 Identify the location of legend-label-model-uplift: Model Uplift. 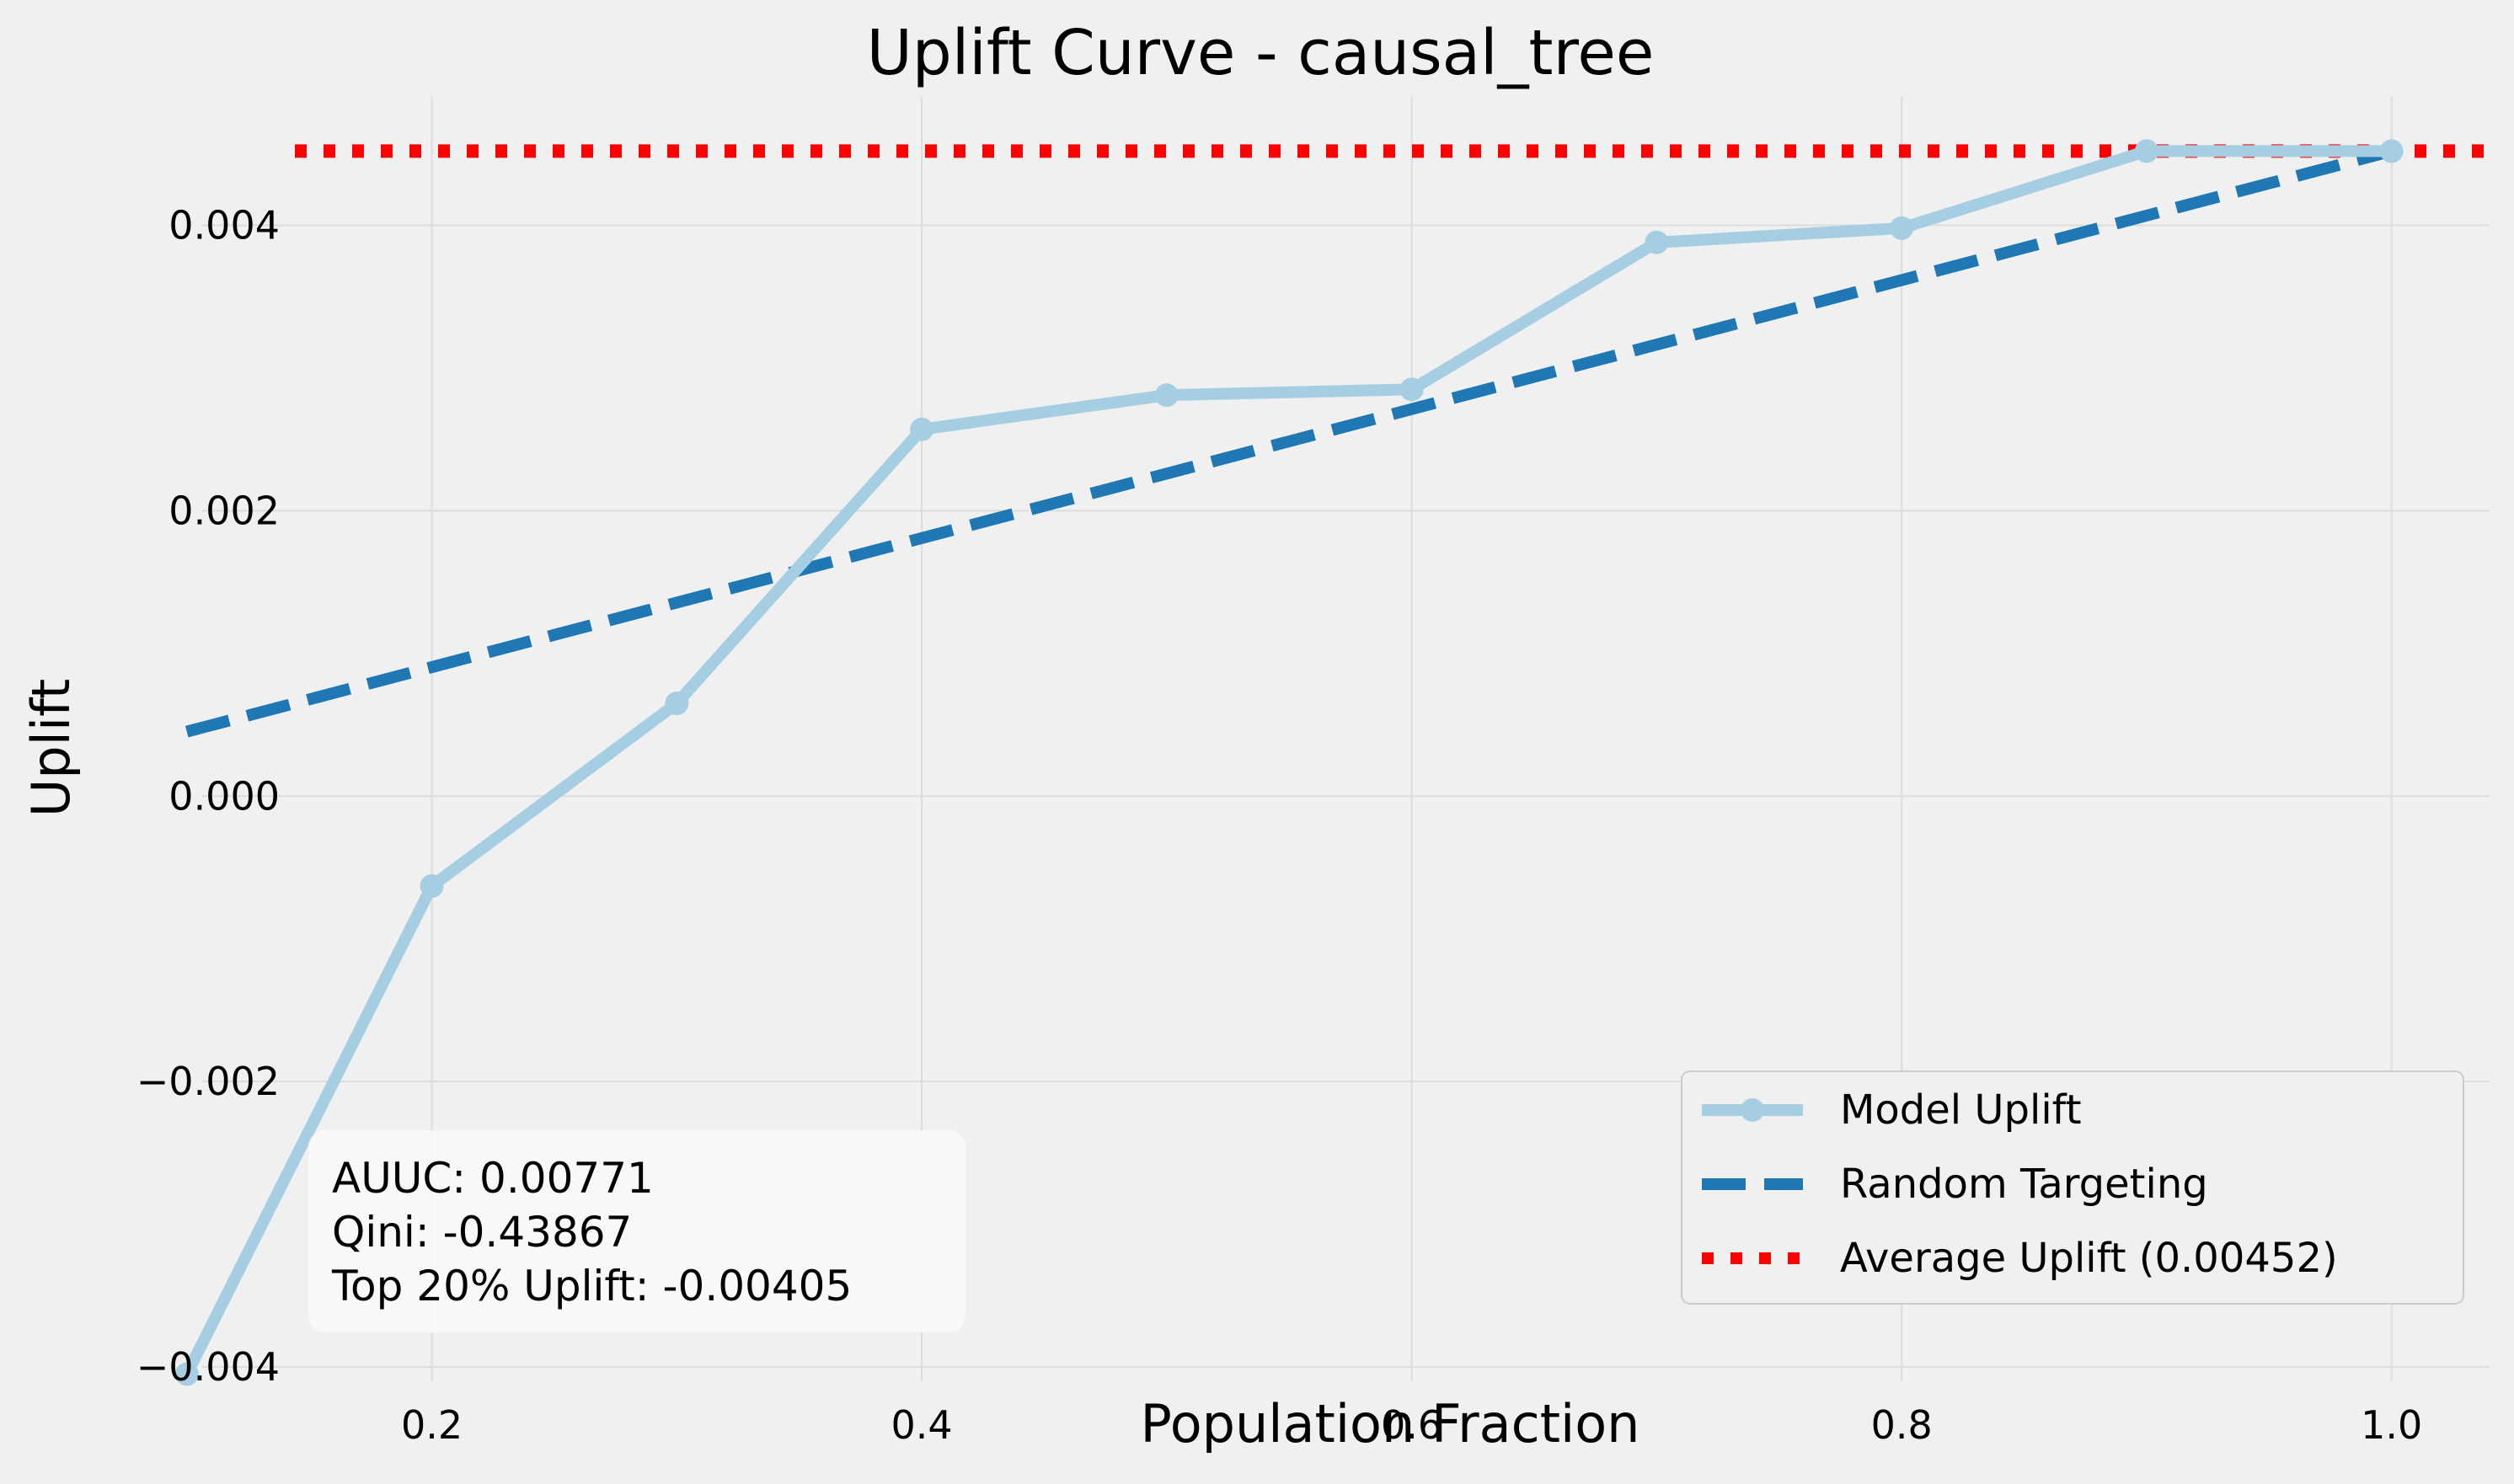
(1961, 1110).